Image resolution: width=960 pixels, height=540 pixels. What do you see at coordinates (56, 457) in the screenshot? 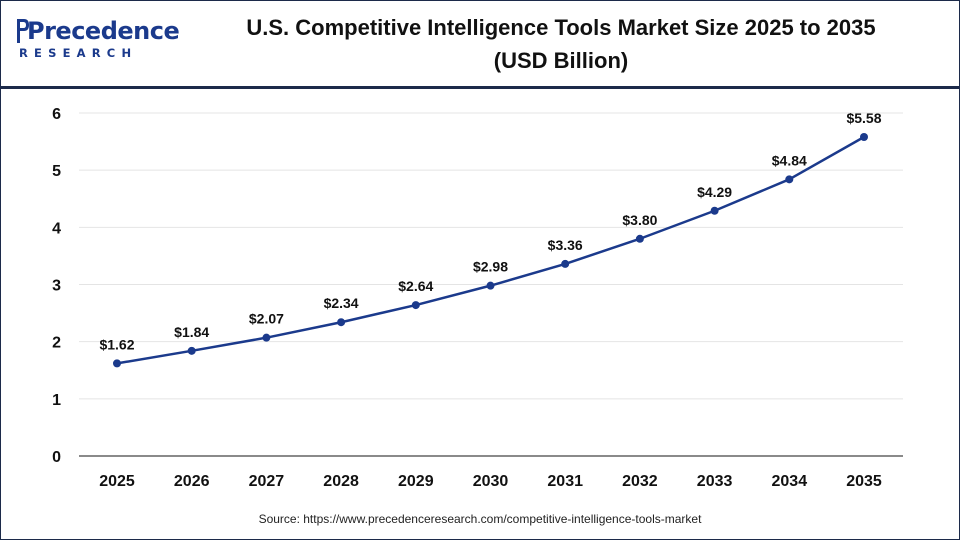
I see `y-tick-label: 0` at bounding box center [56, 457].